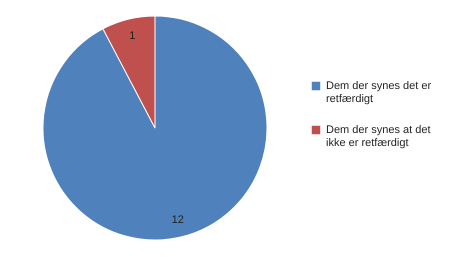 This screenshot has height=266, width=476. I want to click on legend-label: Dem der synes at det ikke er retfærdigt, so click(378, 136).